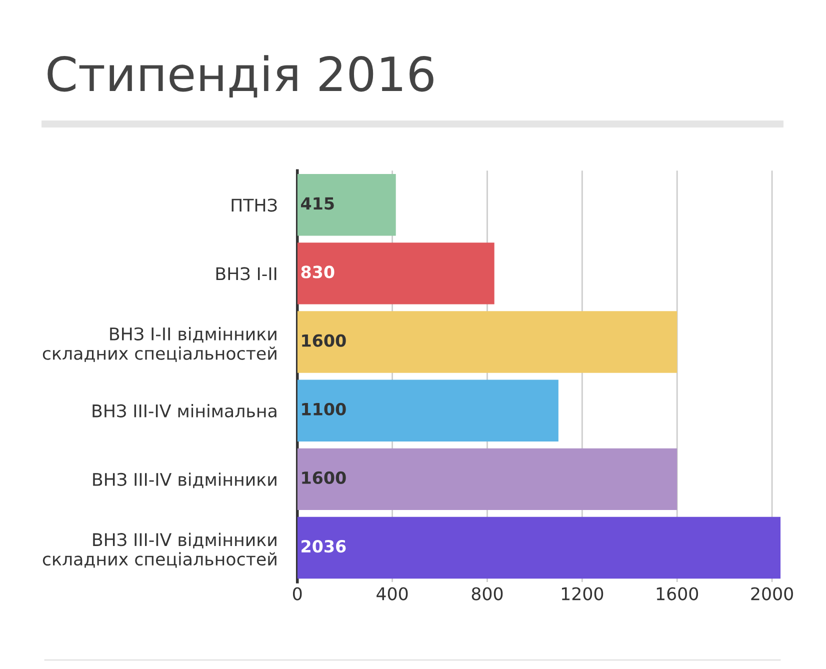 Image resolution: width=826 pixels, height=669 pixels. I want to click on y-tick-label: ВНЗ I-II, so click(246, 273).